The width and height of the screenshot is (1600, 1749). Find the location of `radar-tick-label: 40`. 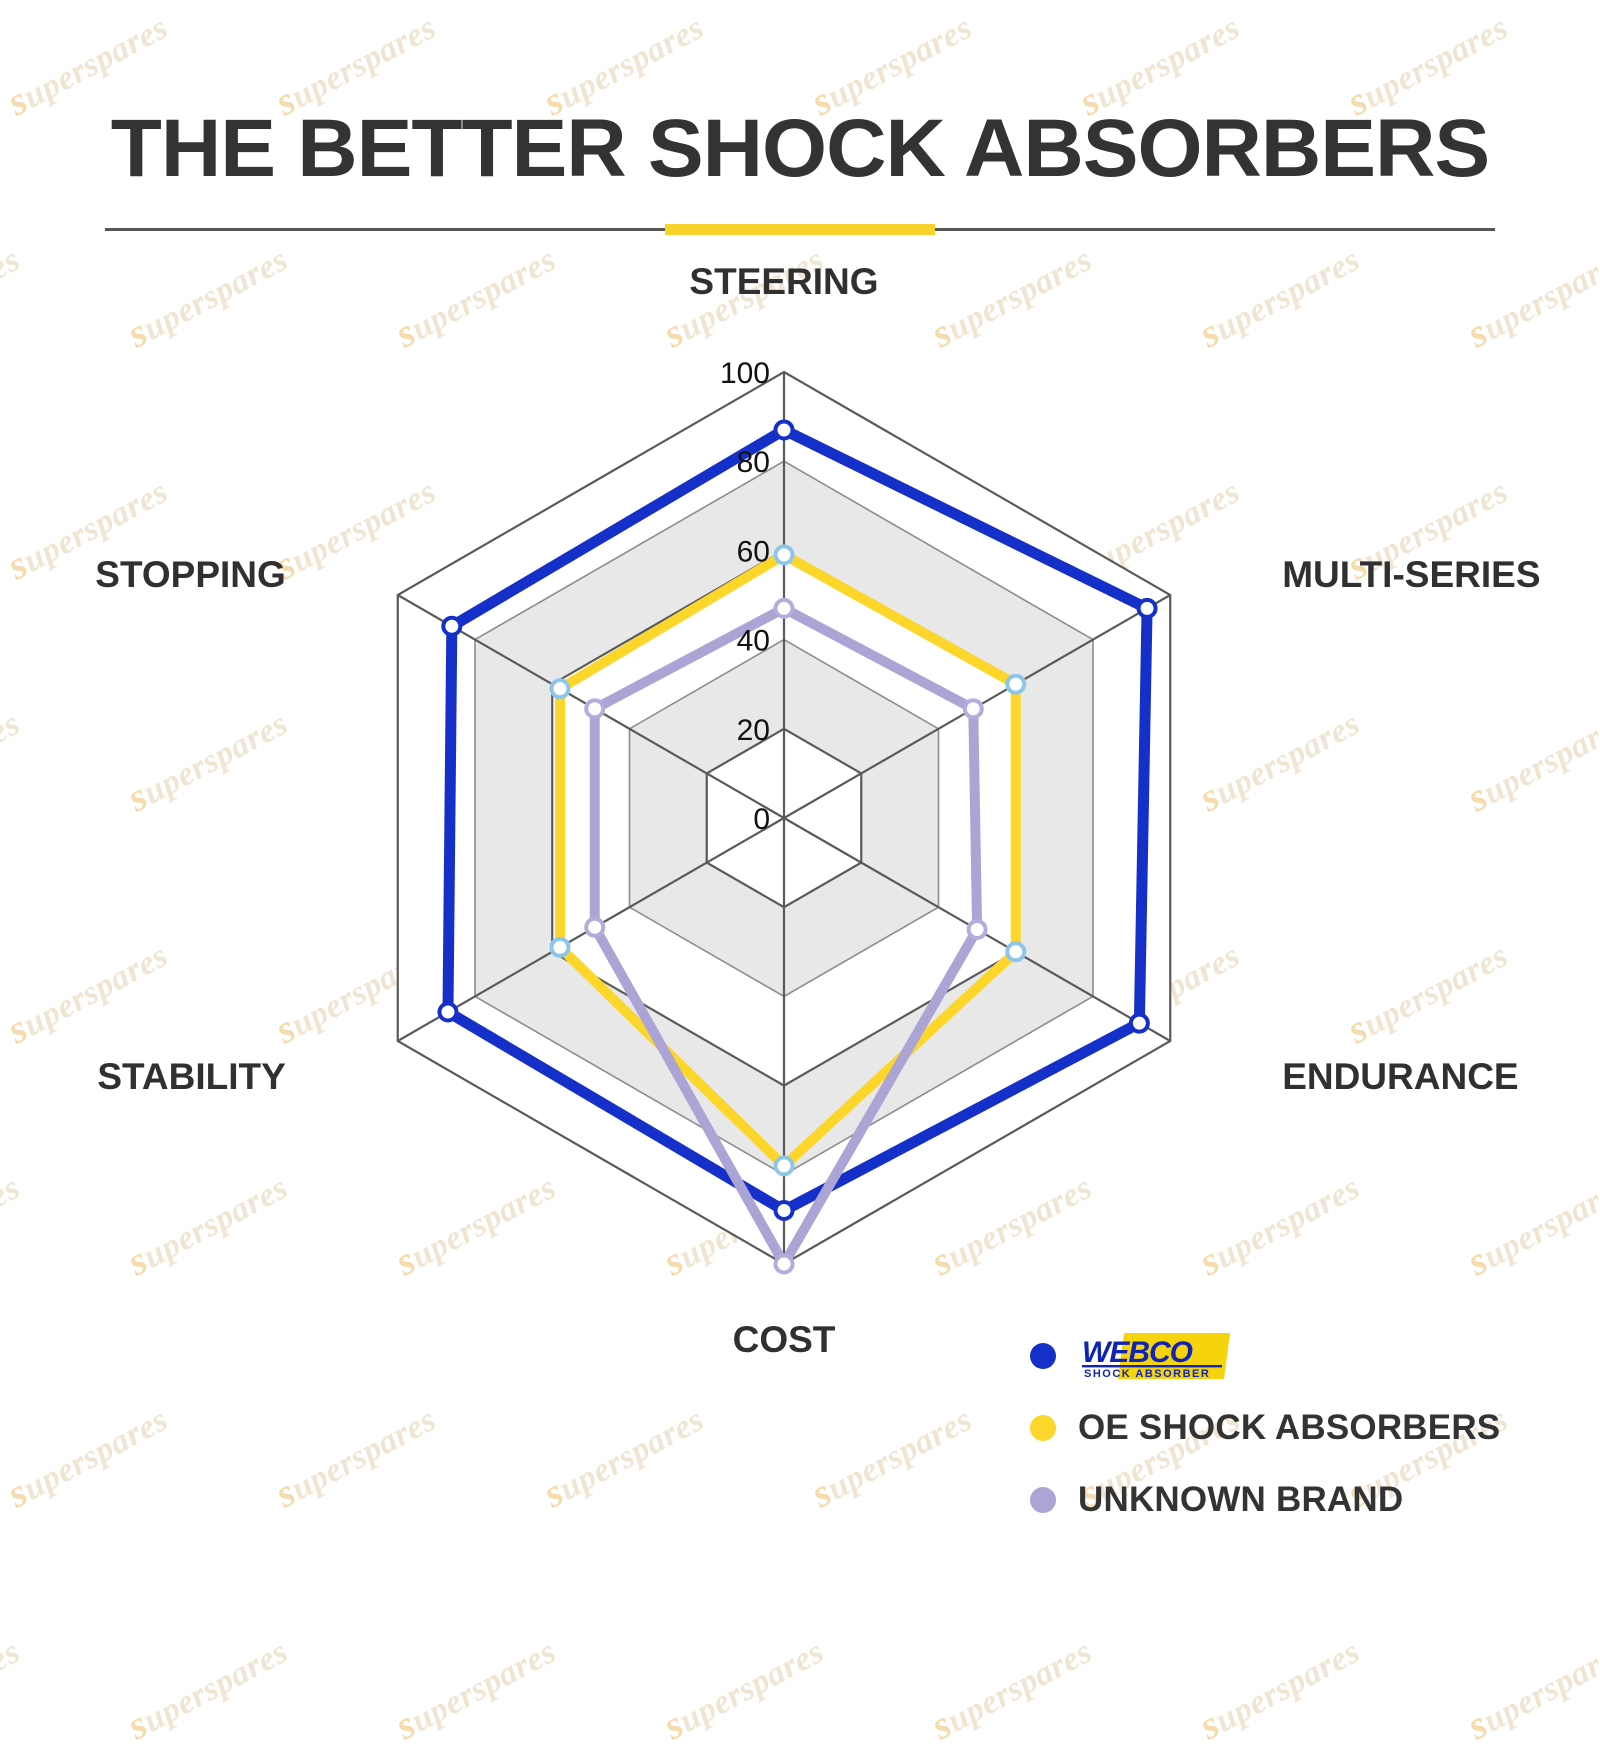

radar-tick-label: 40 is located at coordinates (753, 641).